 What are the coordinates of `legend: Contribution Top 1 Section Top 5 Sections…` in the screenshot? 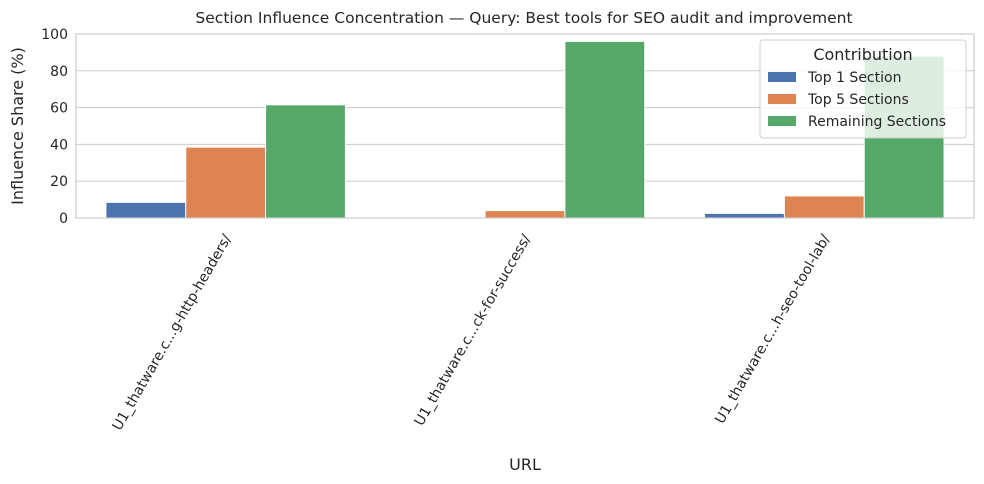 It's located at (863, 89).